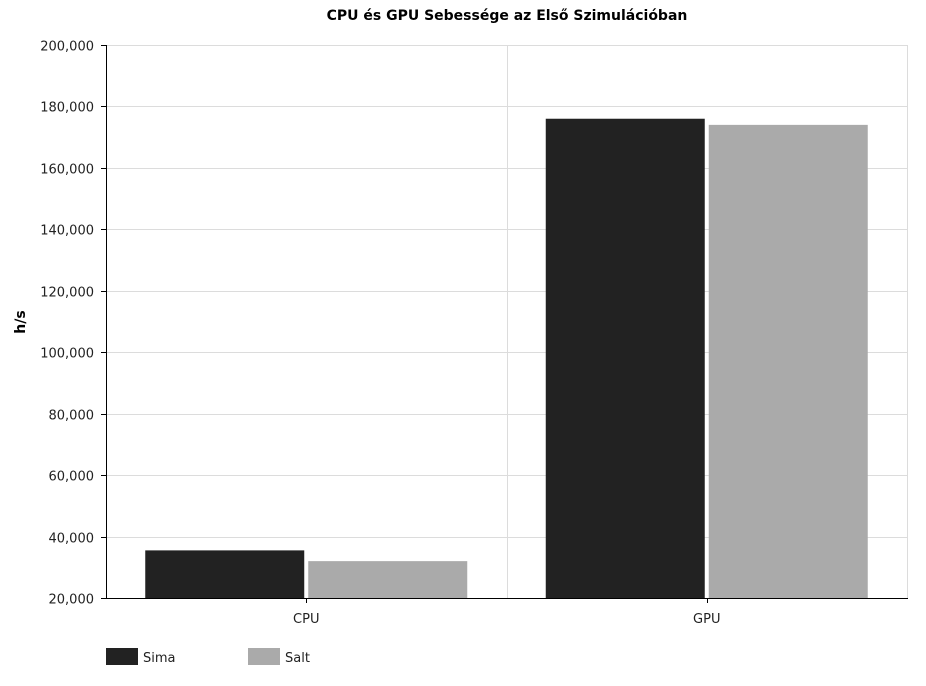 Image resolution: width=926 pixels, height=686 pixels. What do you see at coordinates (264, 656) in the screenshot?
I see `legend-swatch-salt` at bounding box center [264, 656].